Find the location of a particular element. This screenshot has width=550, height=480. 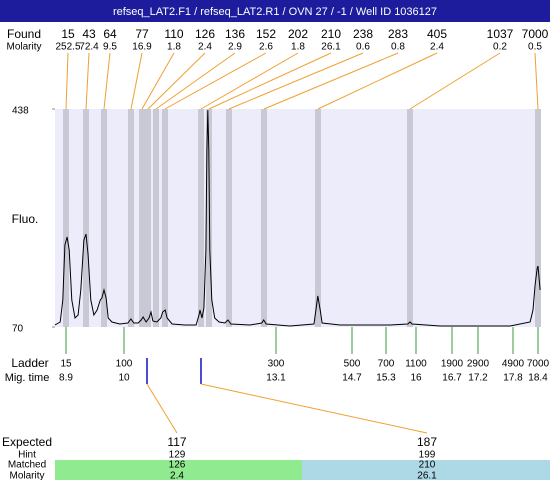

found-molarity: 0.2 is located at coordinates (500, 47).